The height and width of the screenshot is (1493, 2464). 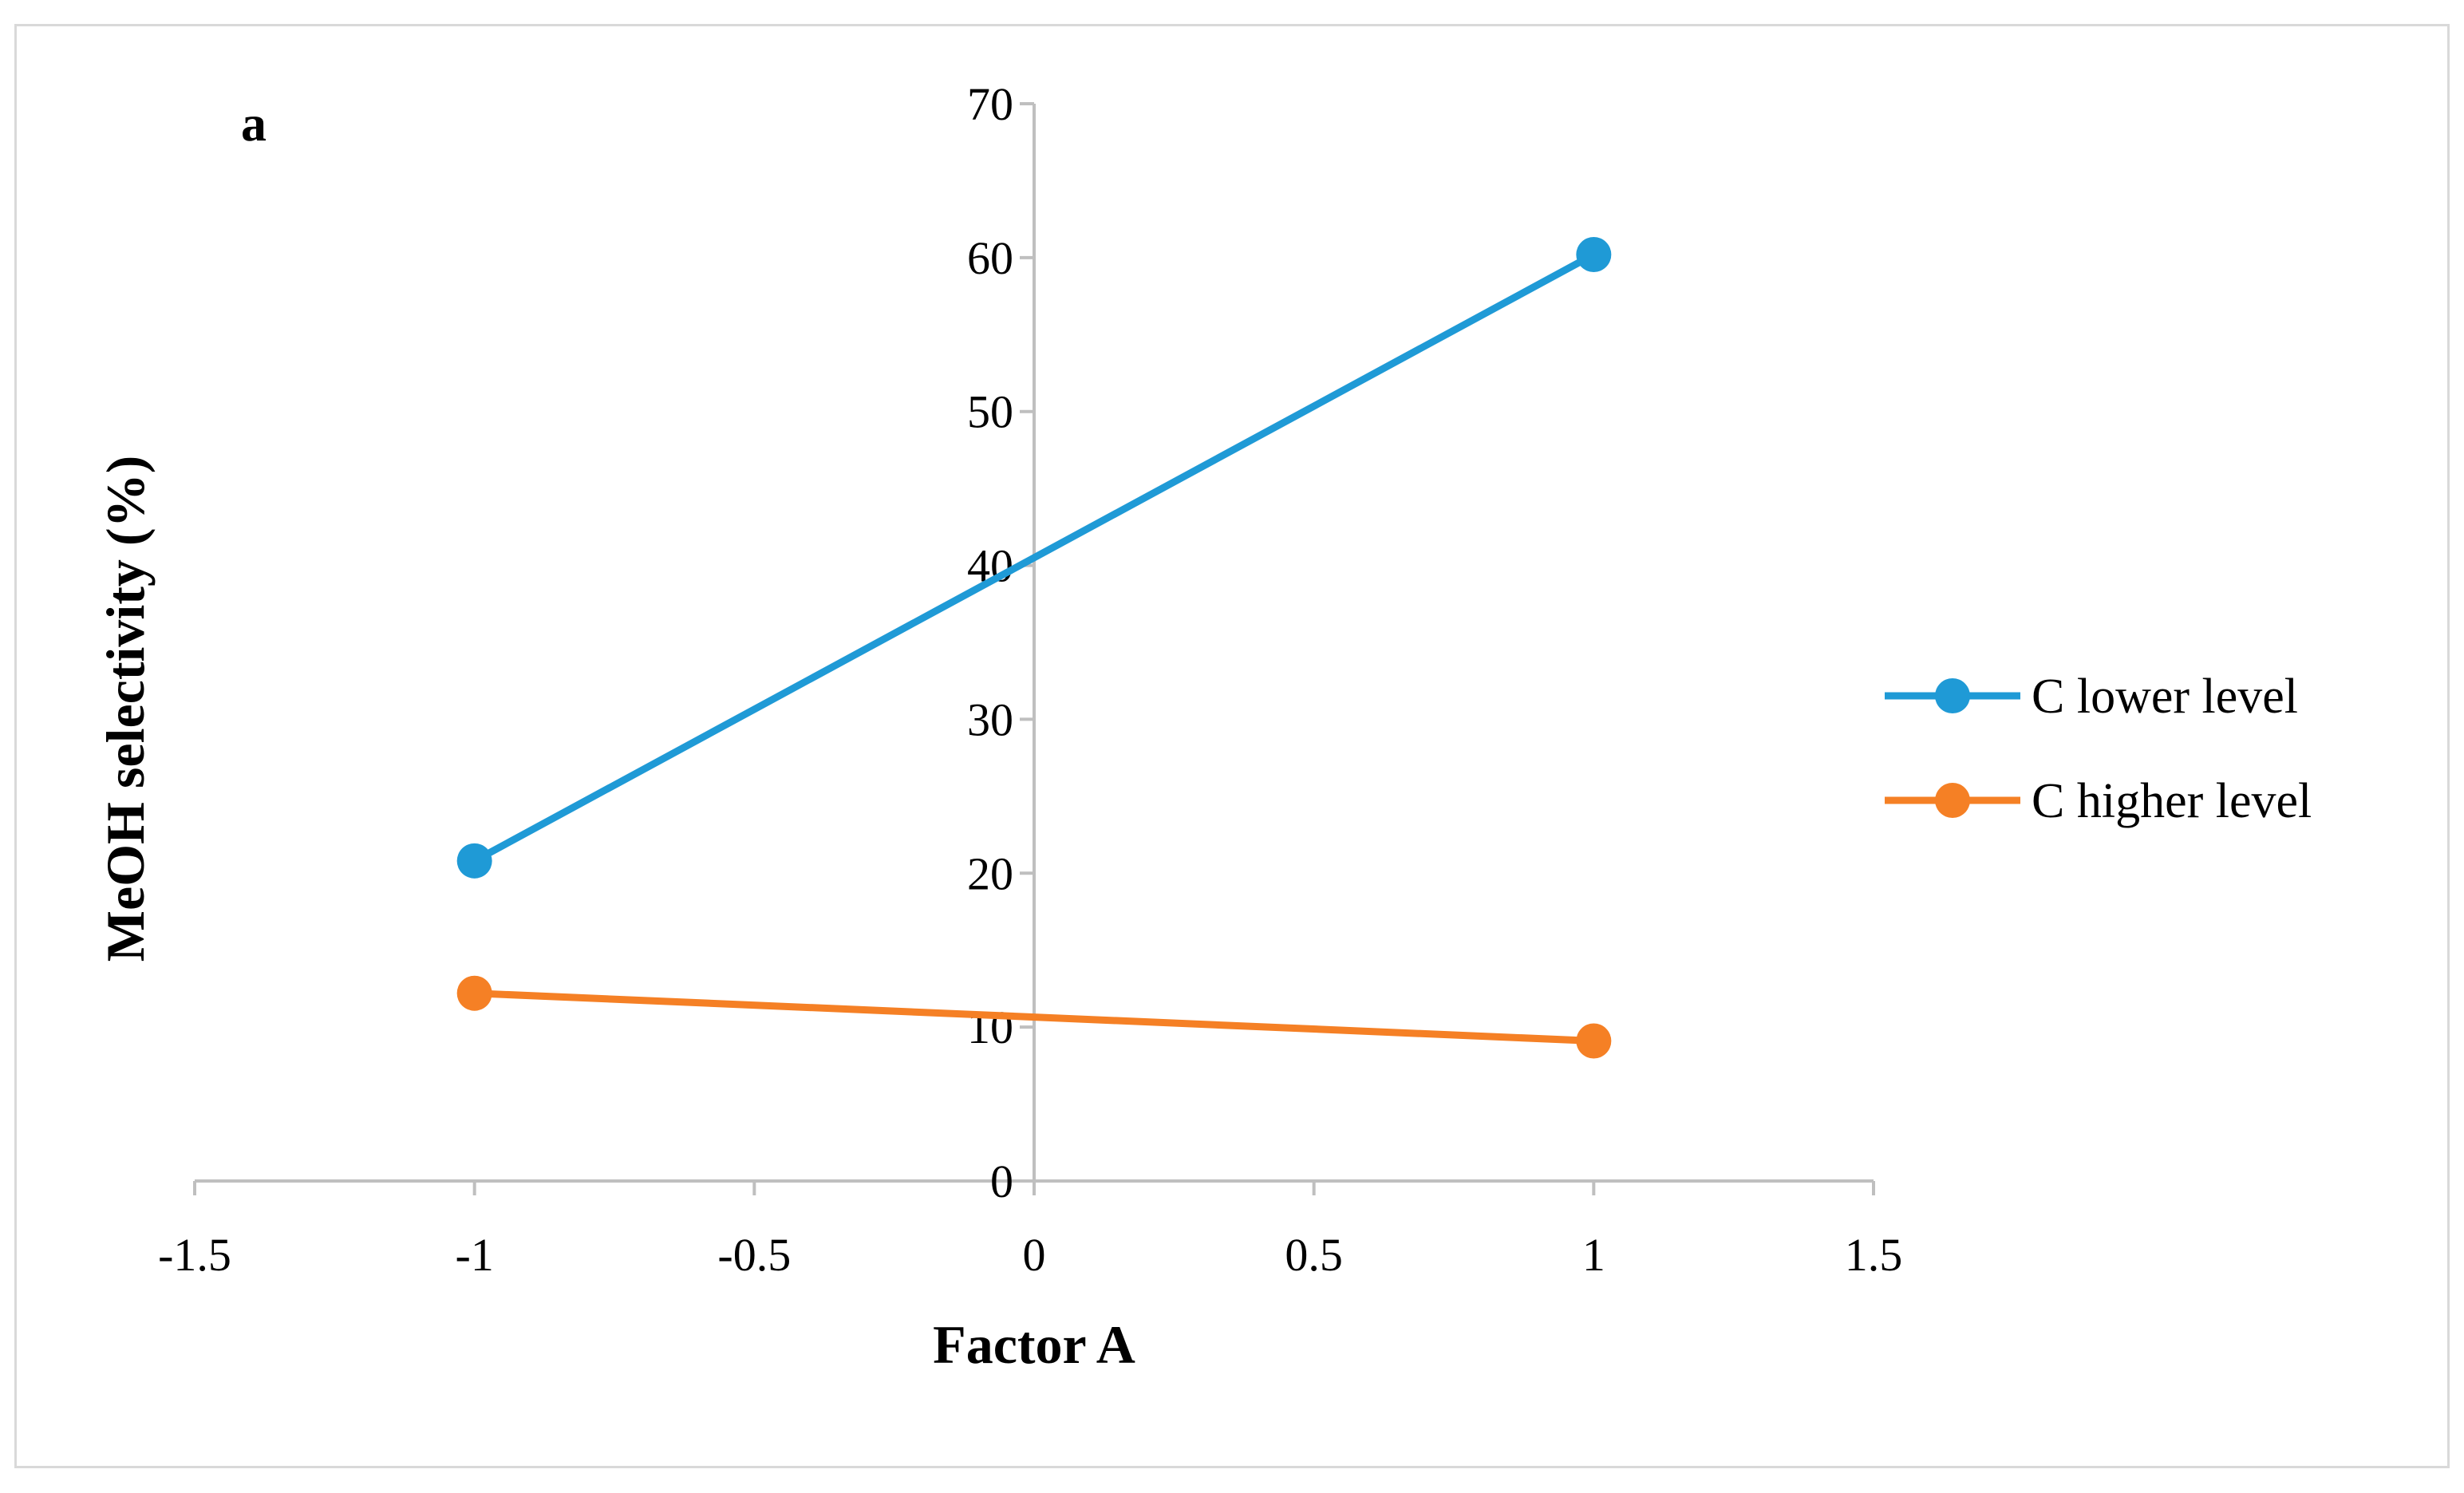 I want to click on y-tick-label: 30, so click(x=990, y=719).